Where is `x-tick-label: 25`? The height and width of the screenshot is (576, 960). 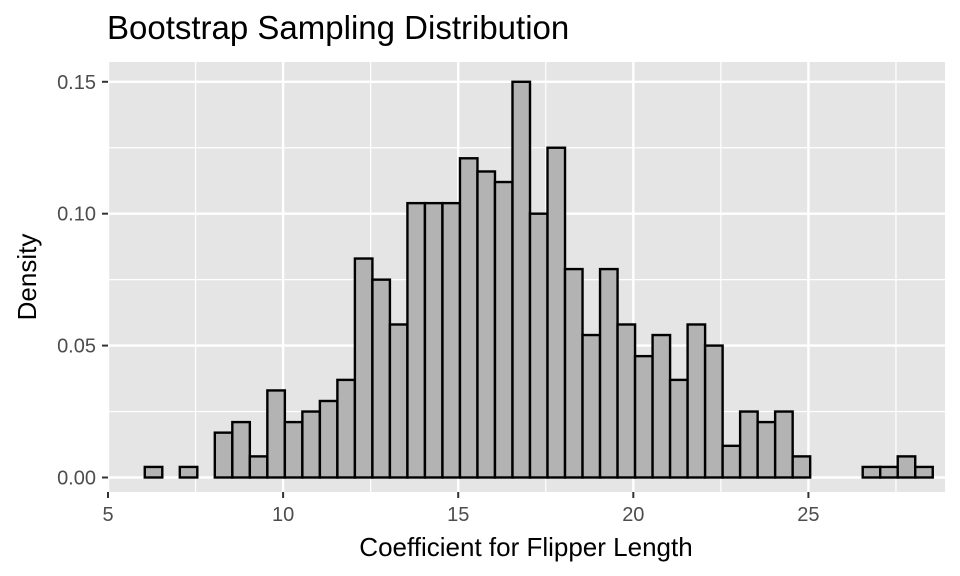
x-tick-label: 25 is located at coordinates (808, 515).